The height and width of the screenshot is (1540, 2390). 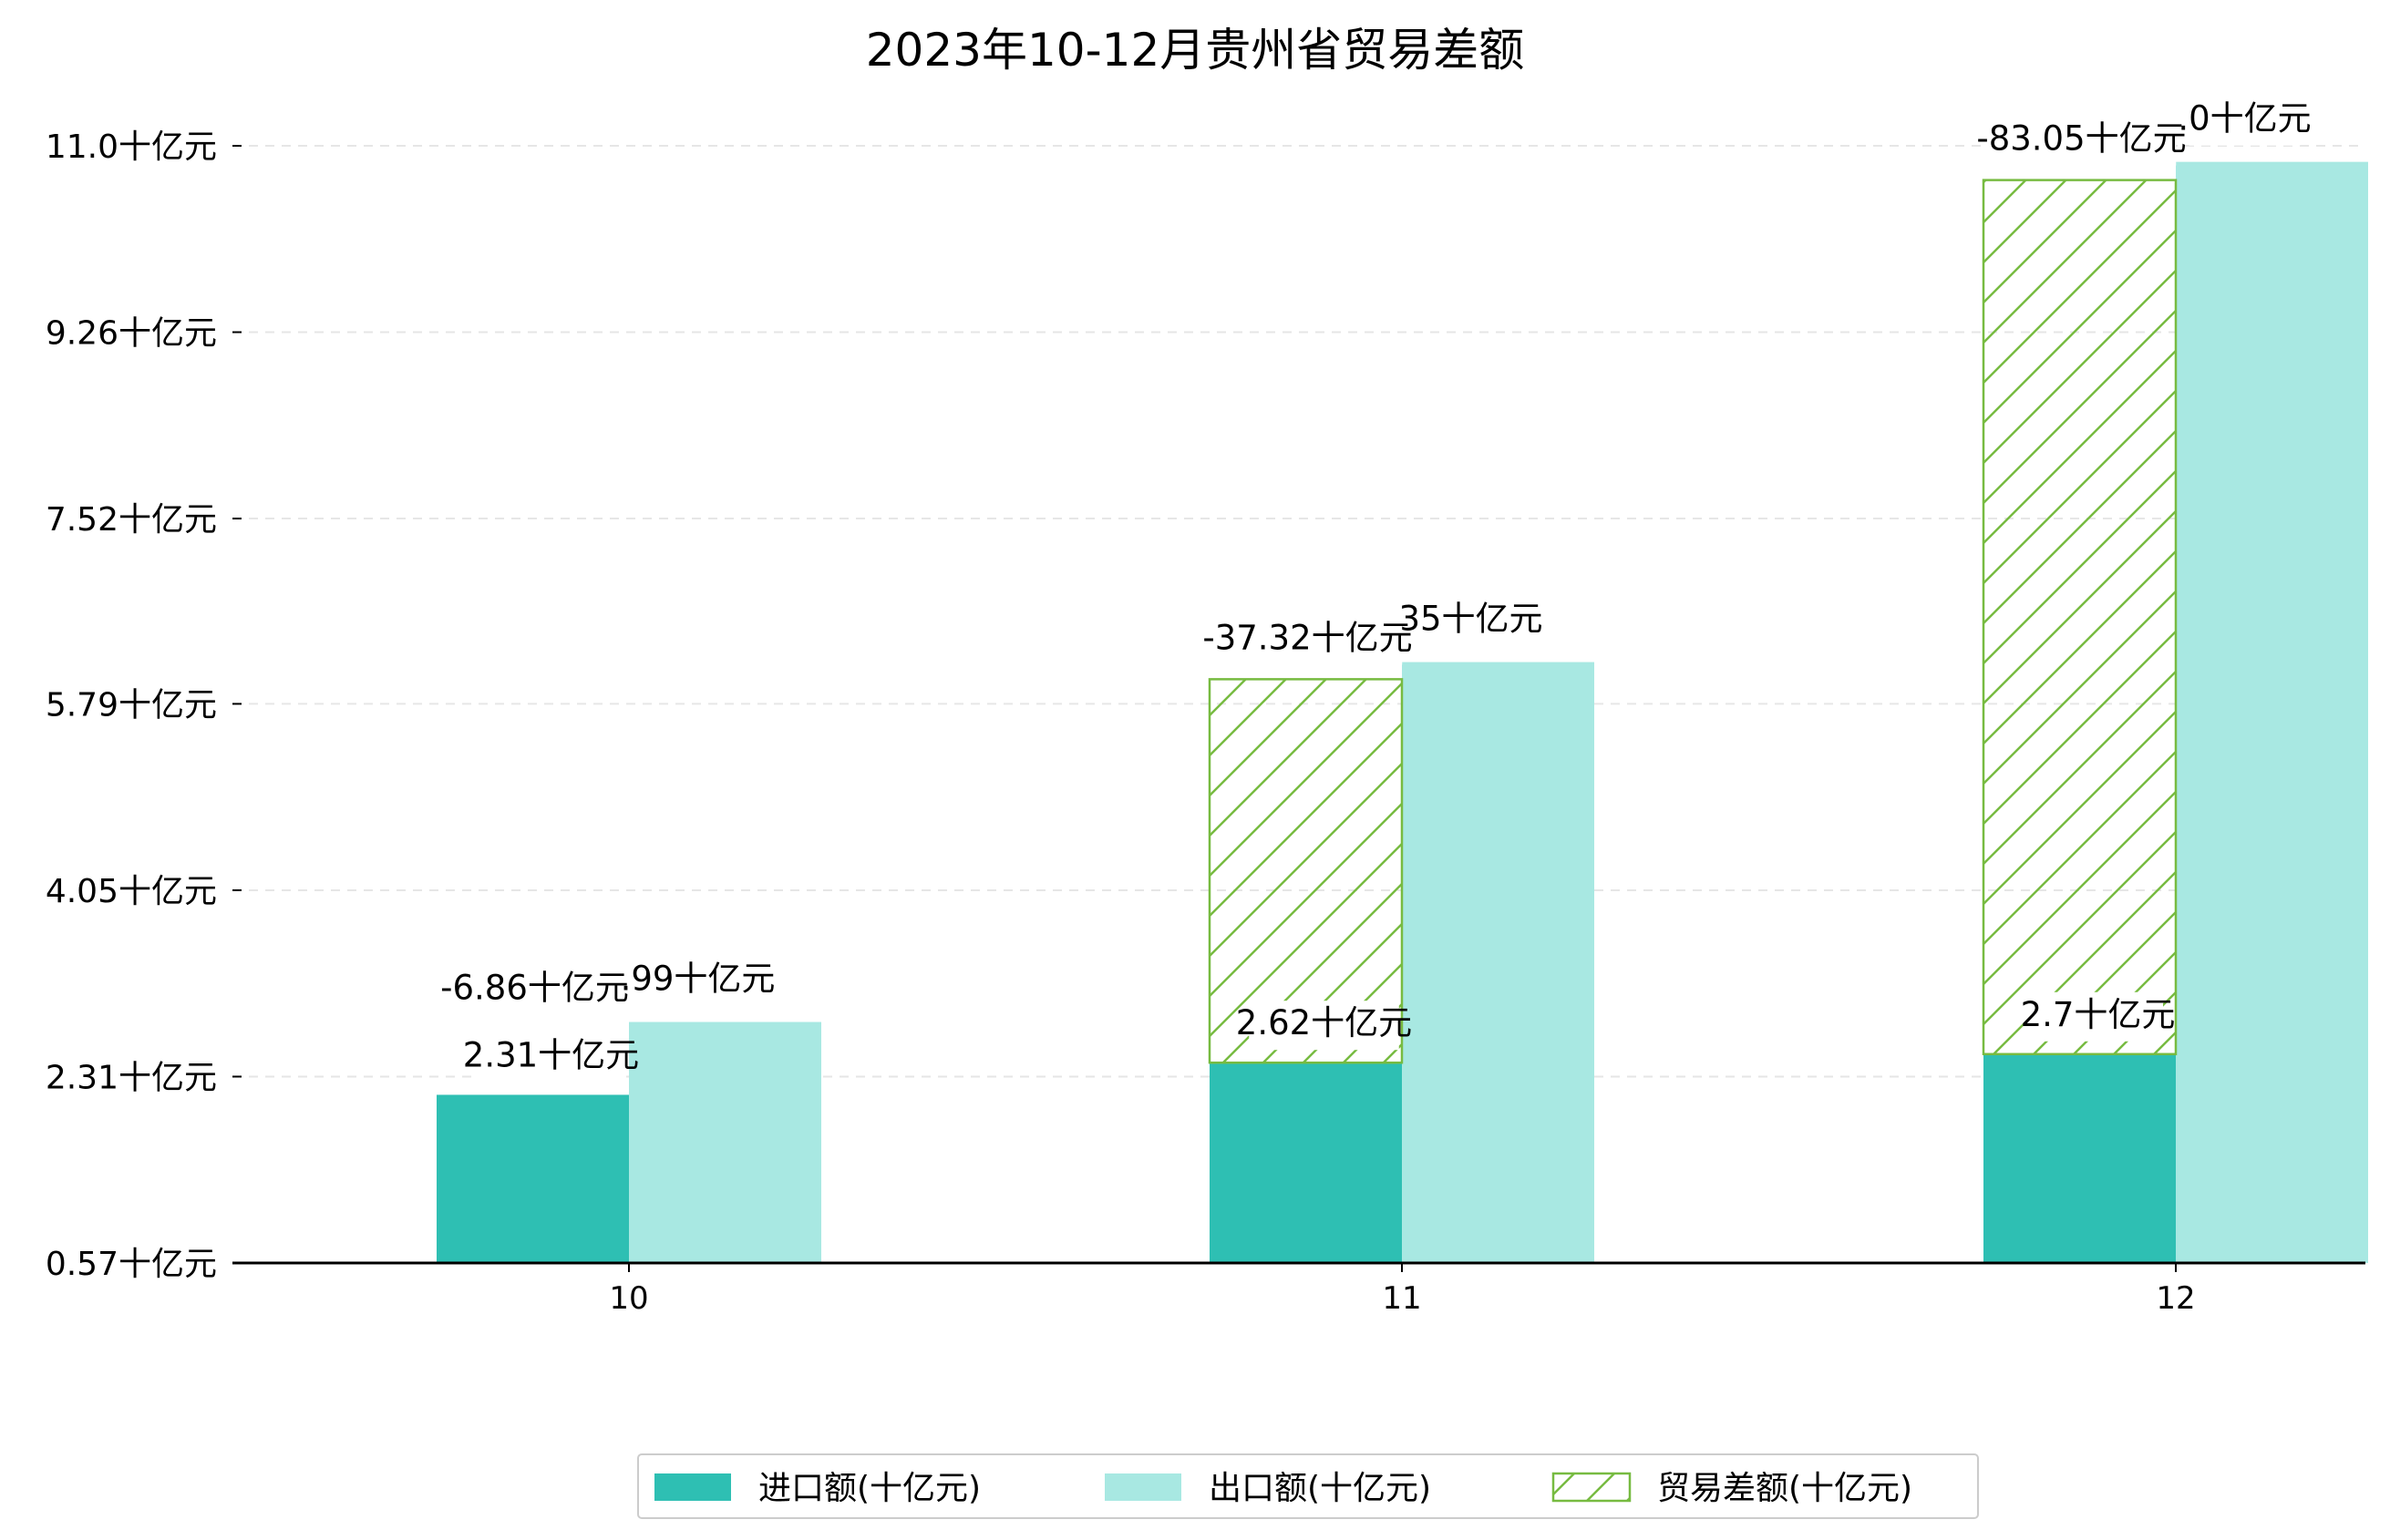 I want to click on label-export: .99十亿元, so click(x=698, y=979).